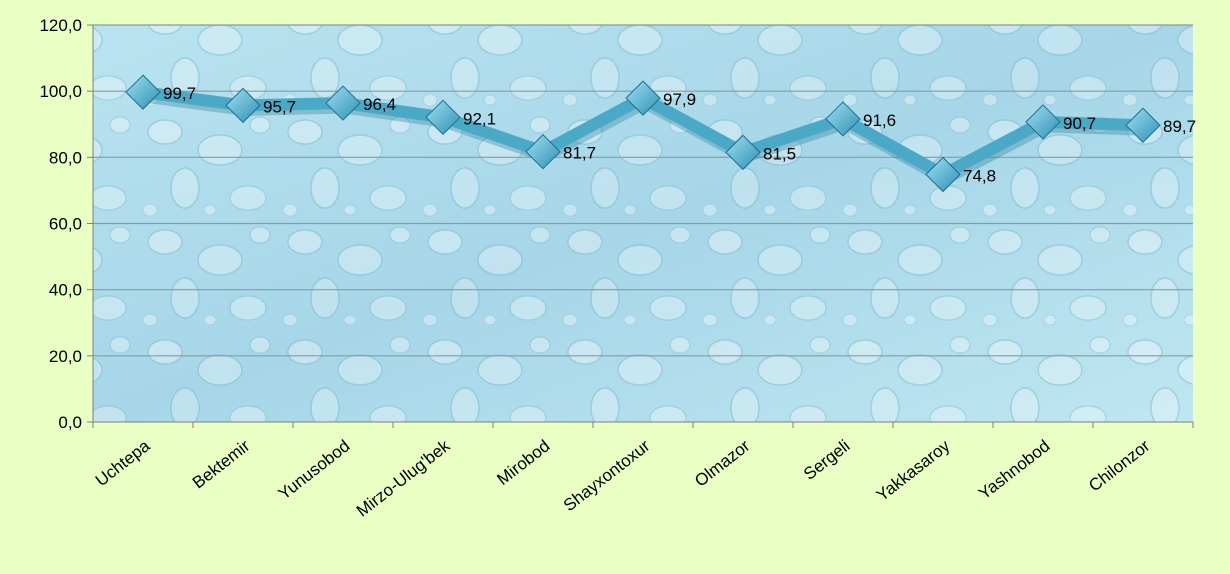 Image resolution: width=1230 pixels, height=574 pixels. Describe the element at coordinates (1079, 123) in the screenshot. I see `data-label: 90,7` at that location.